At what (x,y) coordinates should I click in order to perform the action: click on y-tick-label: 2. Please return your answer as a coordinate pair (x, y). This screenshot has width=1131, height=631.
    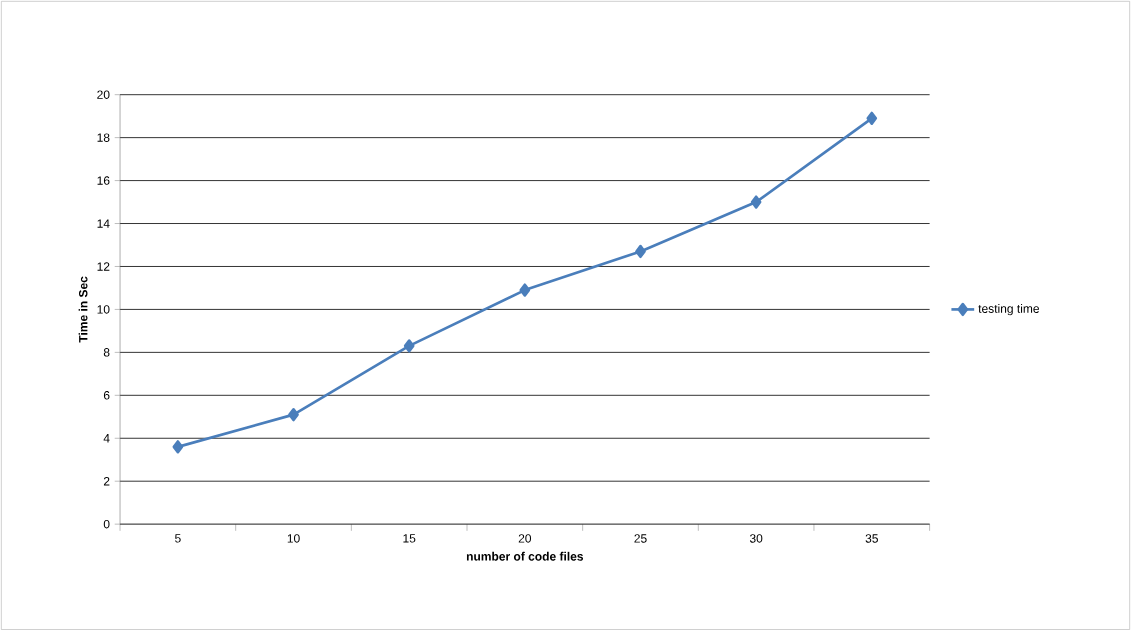
    Looking at the image, I should click on (106, 481).